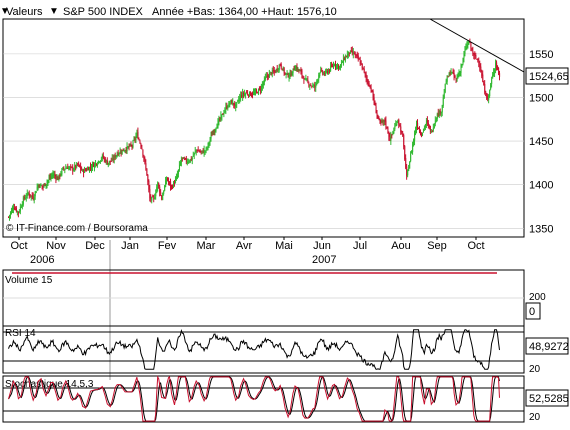 The height and width of the screenshot is (430, 570). I want to click on instrument-arrow-icon: ▼, so click(54, 11).